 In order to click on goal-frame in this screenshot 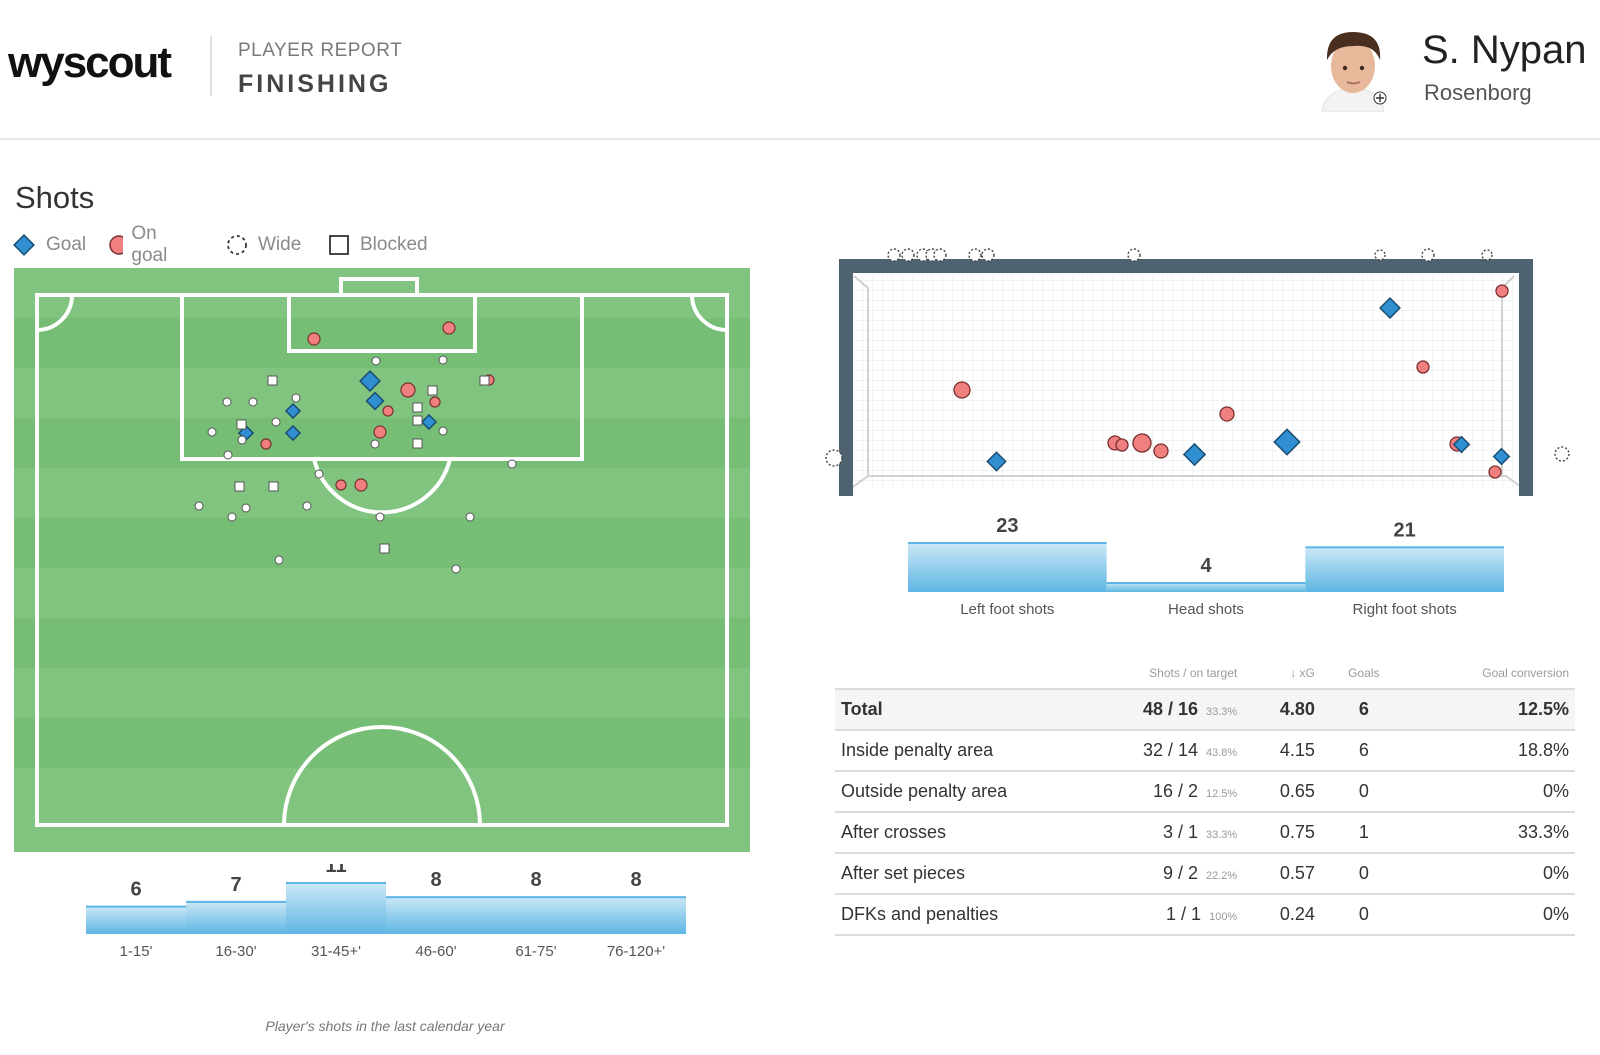, I will do `click(1186, 377)`.